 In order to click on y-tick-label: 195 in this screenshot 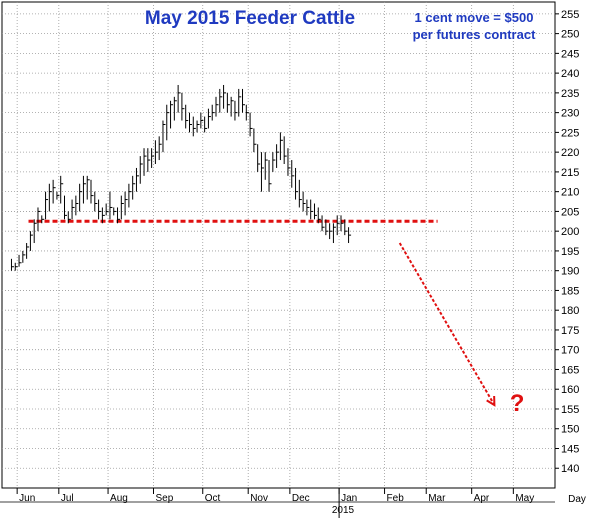, I will do `click(570, 252)`.